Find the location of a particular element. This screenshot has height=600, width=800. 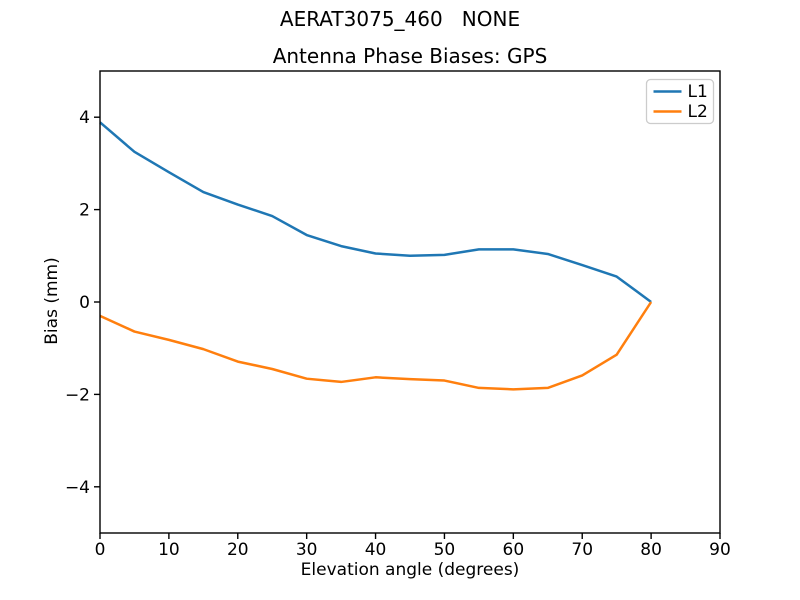

y-tick-label: −2 is located at coordinates (77, 395).